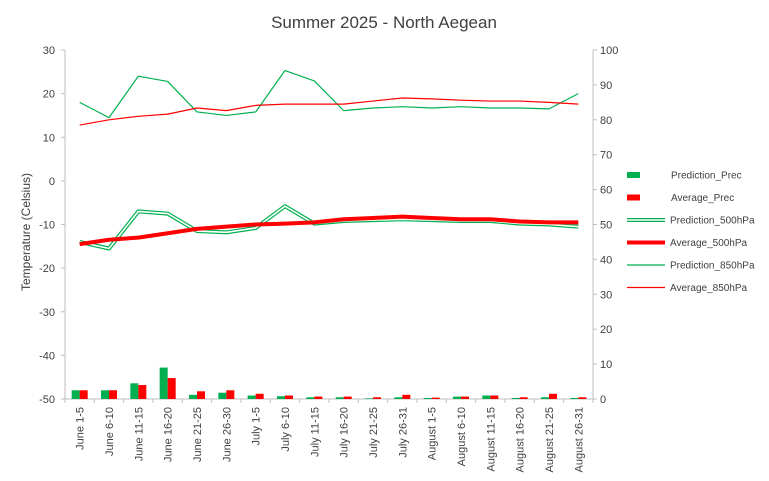 This screenshot has width=769, height=481. Describe the element at coordinates (47, 356) in the screenshot. I see `y-tick-label: -40` at that location.